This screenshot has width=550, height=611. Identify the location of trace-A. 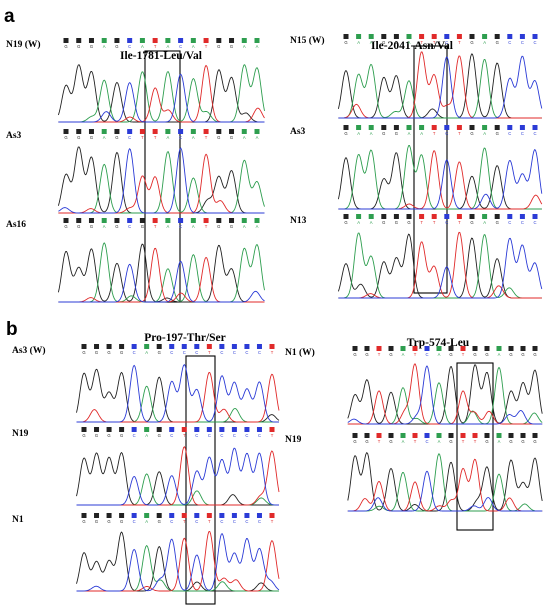
(440, 265).